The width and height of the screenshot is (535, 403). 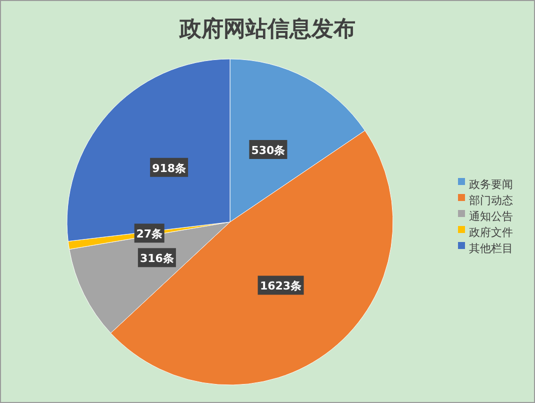 I want to click on data-label: 316条, so click(x=157, y=259).